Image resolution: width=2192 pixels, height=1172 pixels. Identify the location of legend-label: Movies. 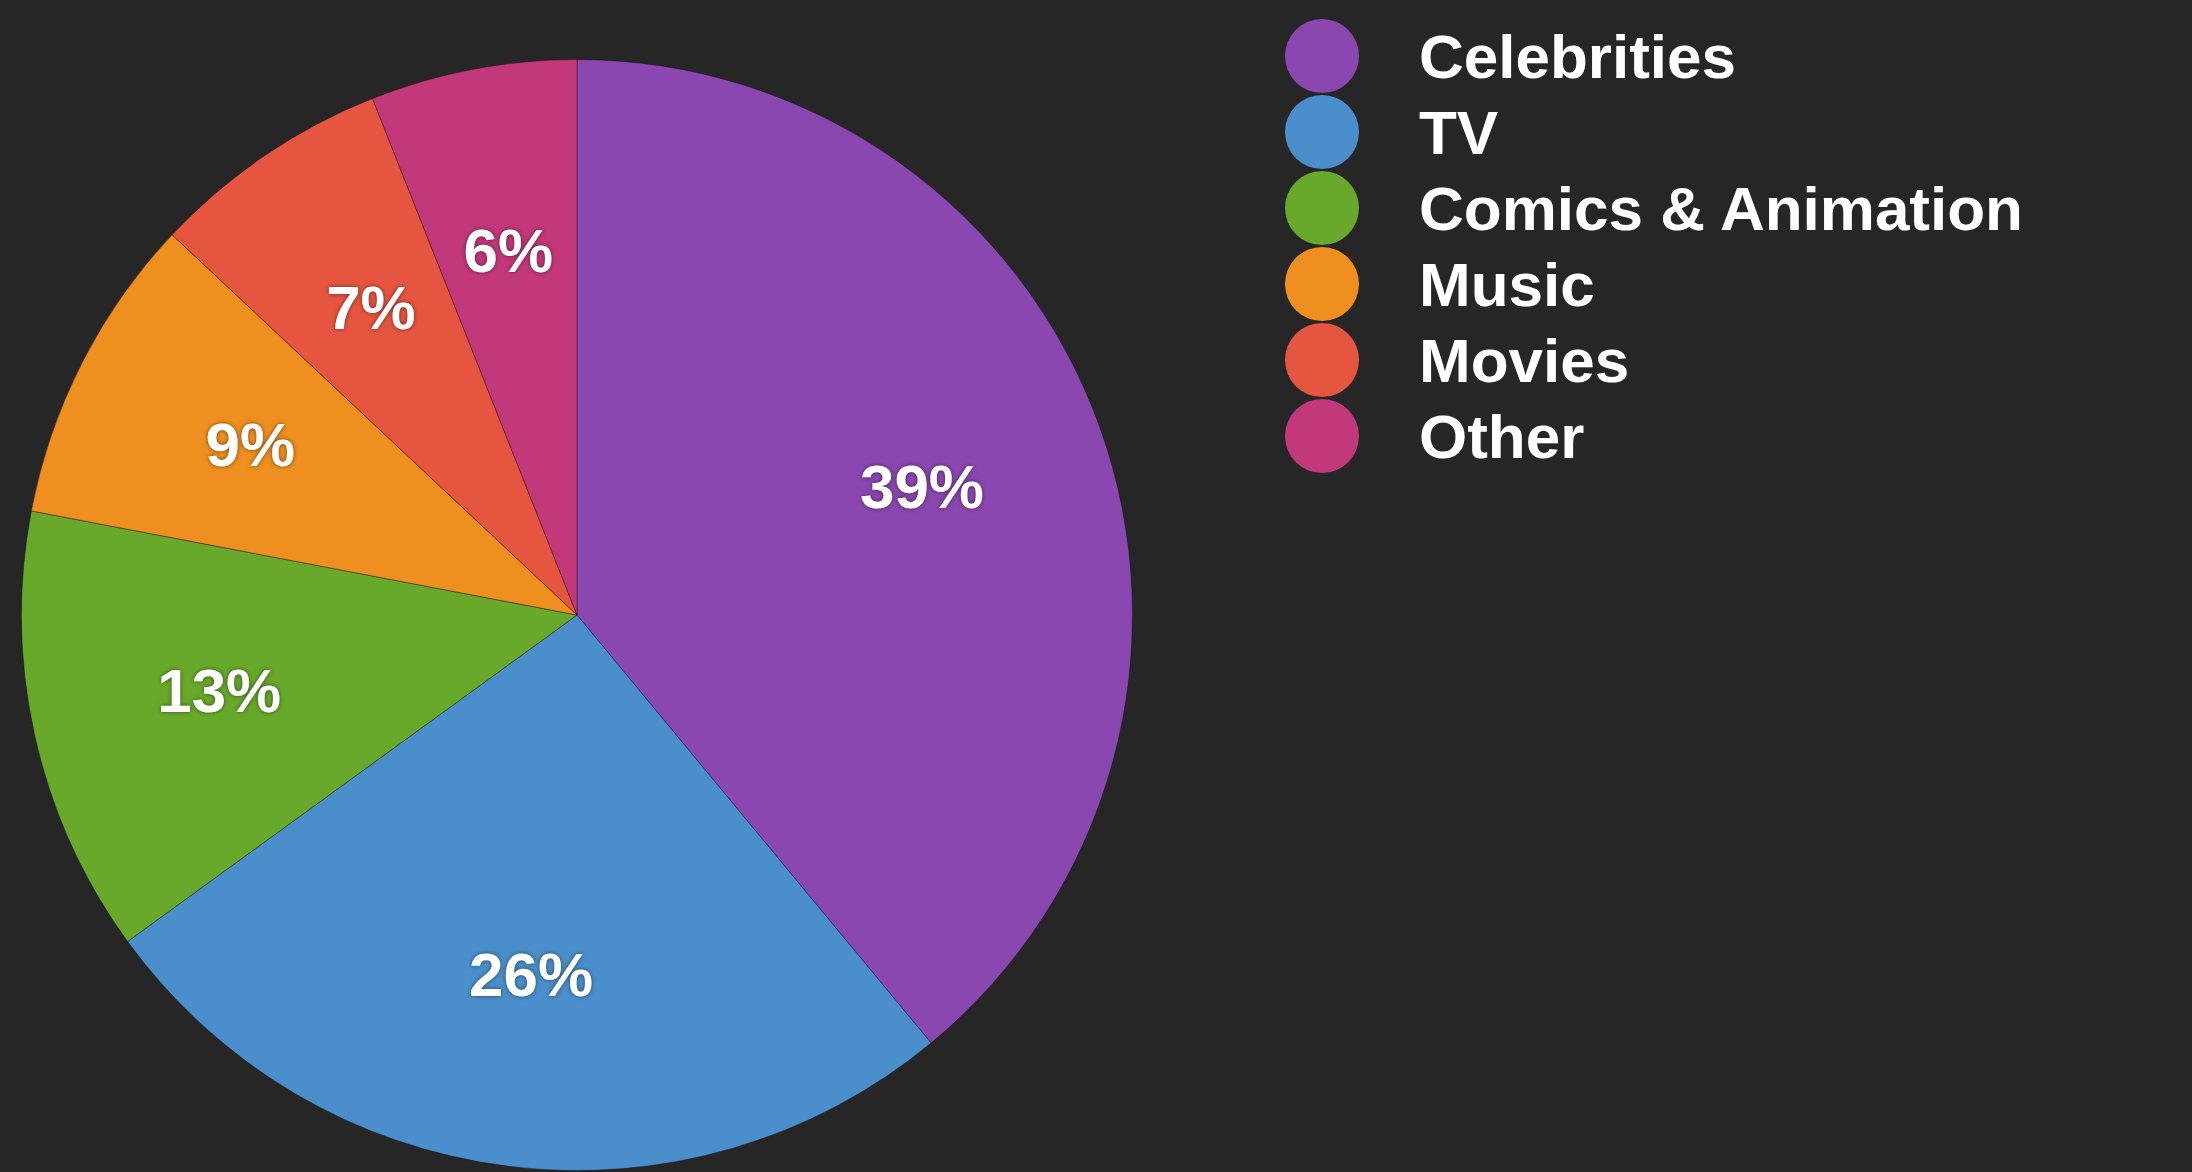
(1524, 360).